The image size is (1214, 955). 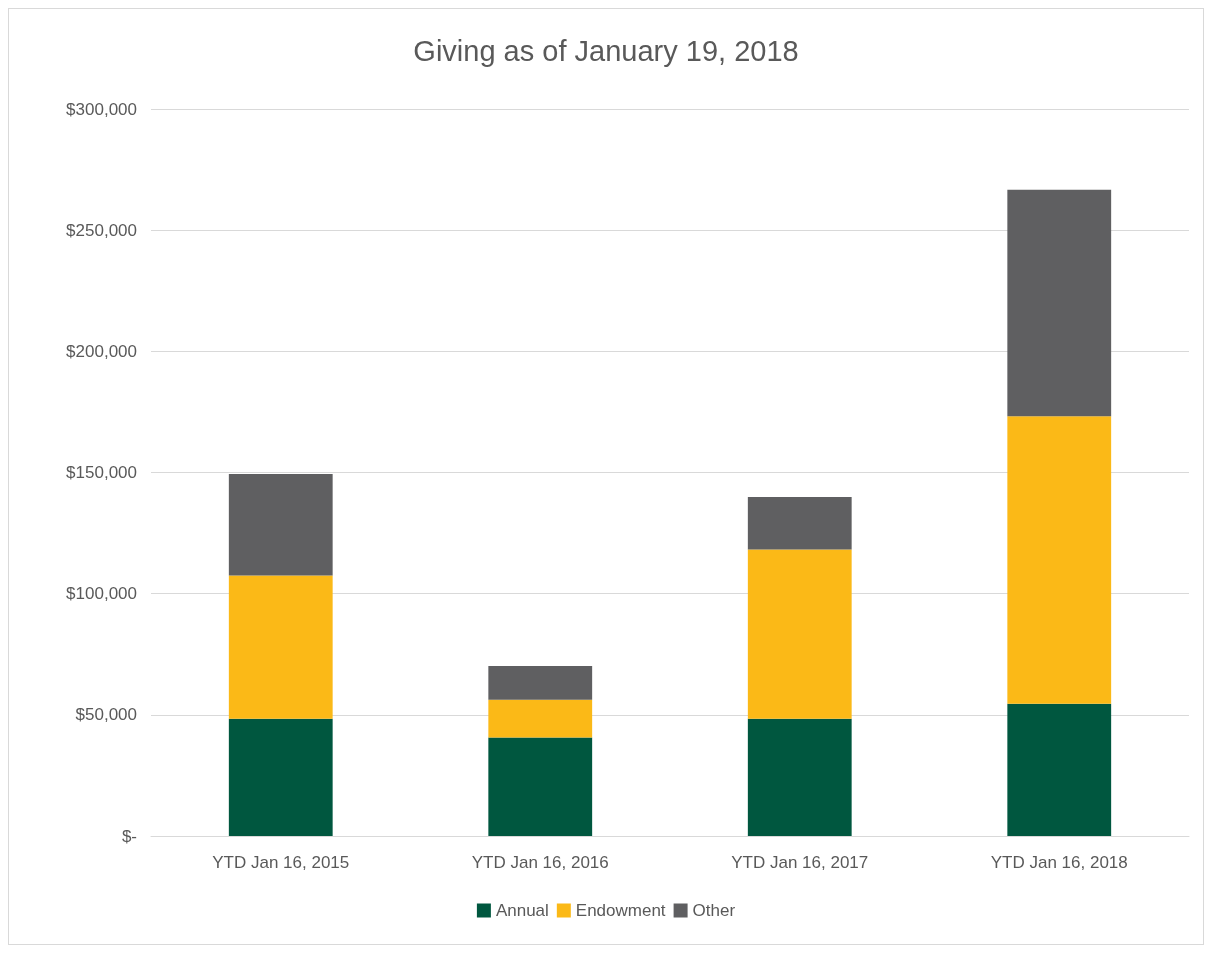 What do you see at coordinates (101, 472) in the screenshot?
I see `y-tick-label: $150,000` at bounding box center [101, 472].